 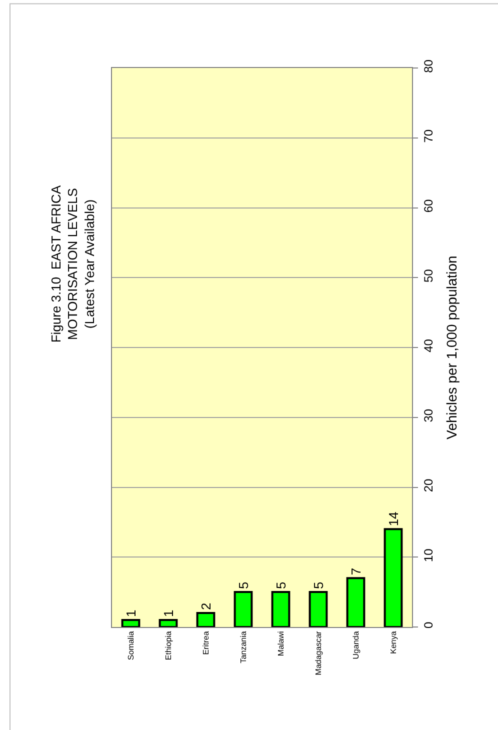 I want to click on y-axis-title: Vehicles per 1,000 population, so click(x=452, y=348).